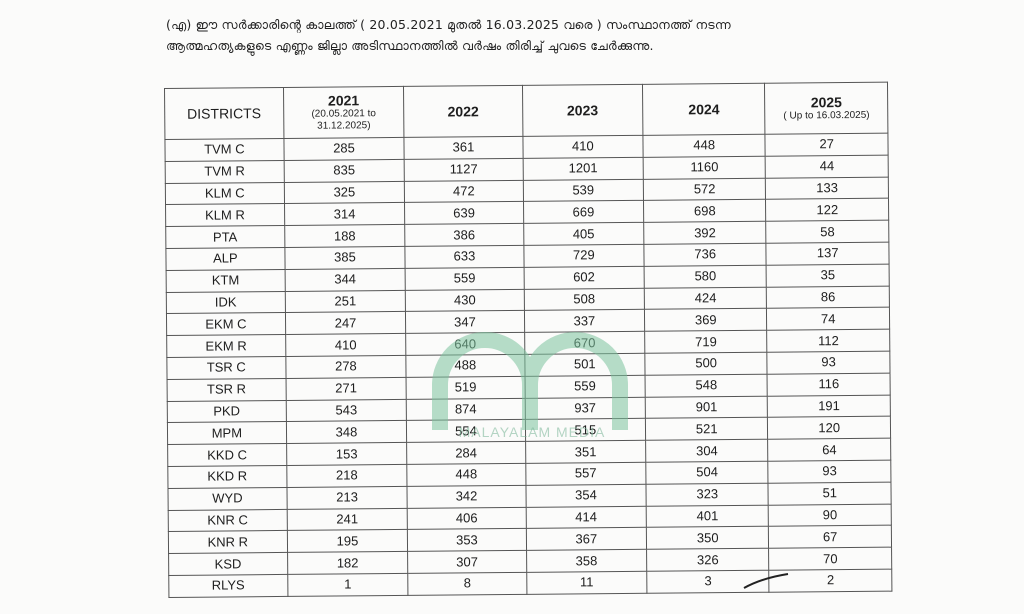  Describe the element at coordinates (830, 559) in the screenshot. I see `cell-2025: 70` at that location.